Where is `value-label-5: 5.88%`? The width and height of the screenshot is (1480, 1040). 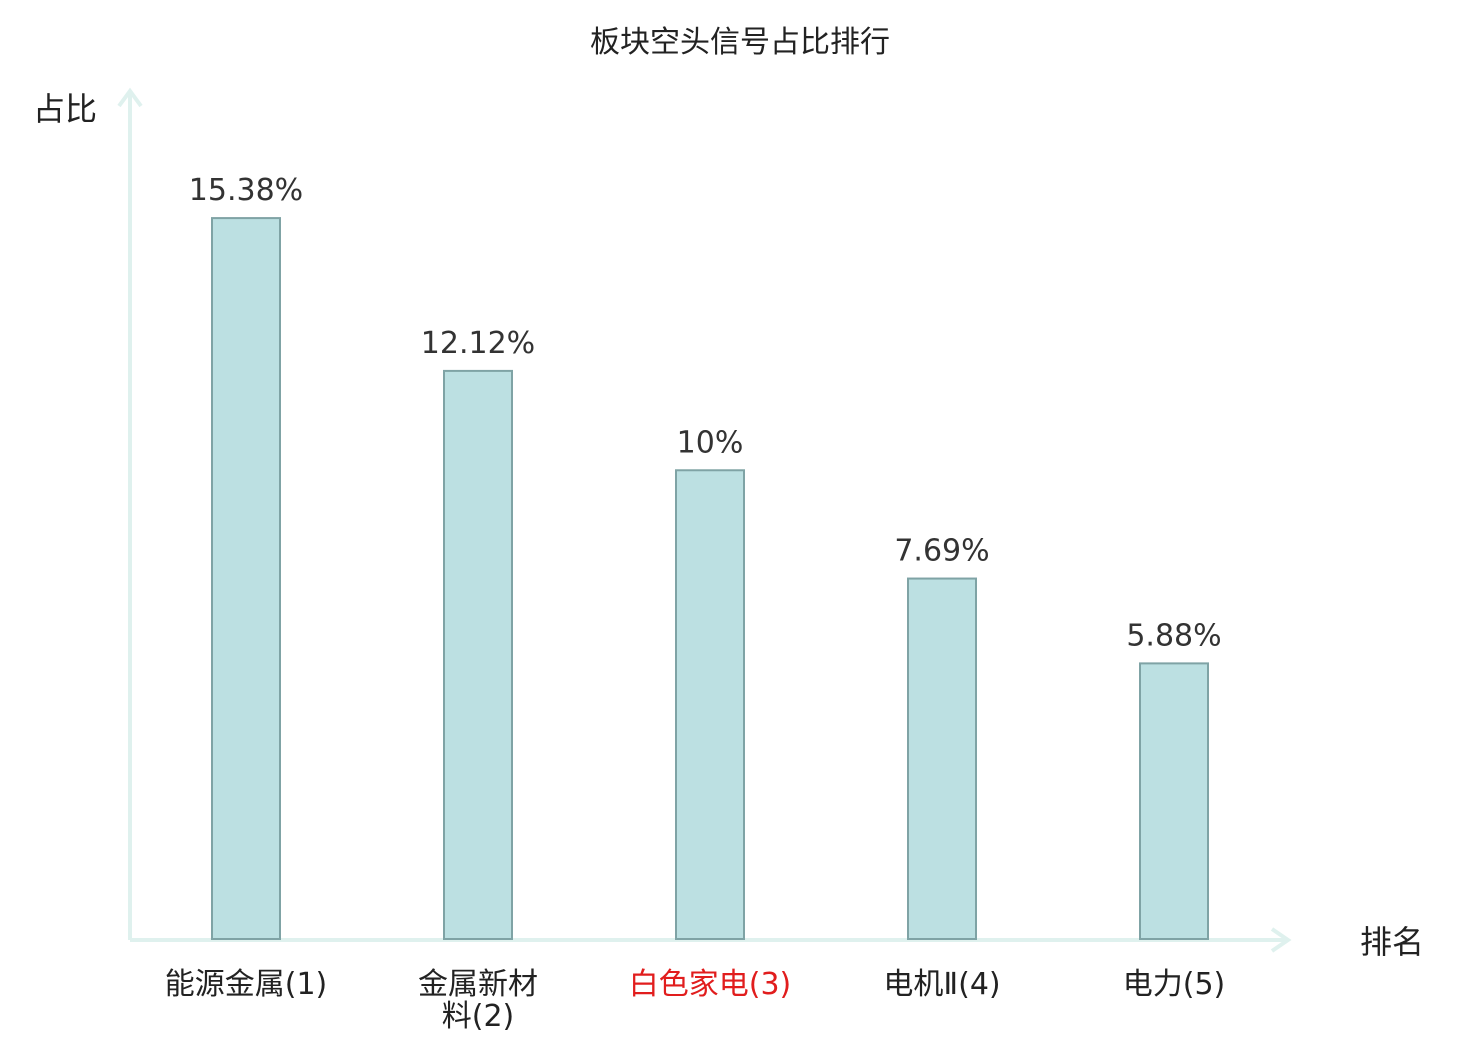 value-label-5: 5.88% is located at coordinates (1173, 635).